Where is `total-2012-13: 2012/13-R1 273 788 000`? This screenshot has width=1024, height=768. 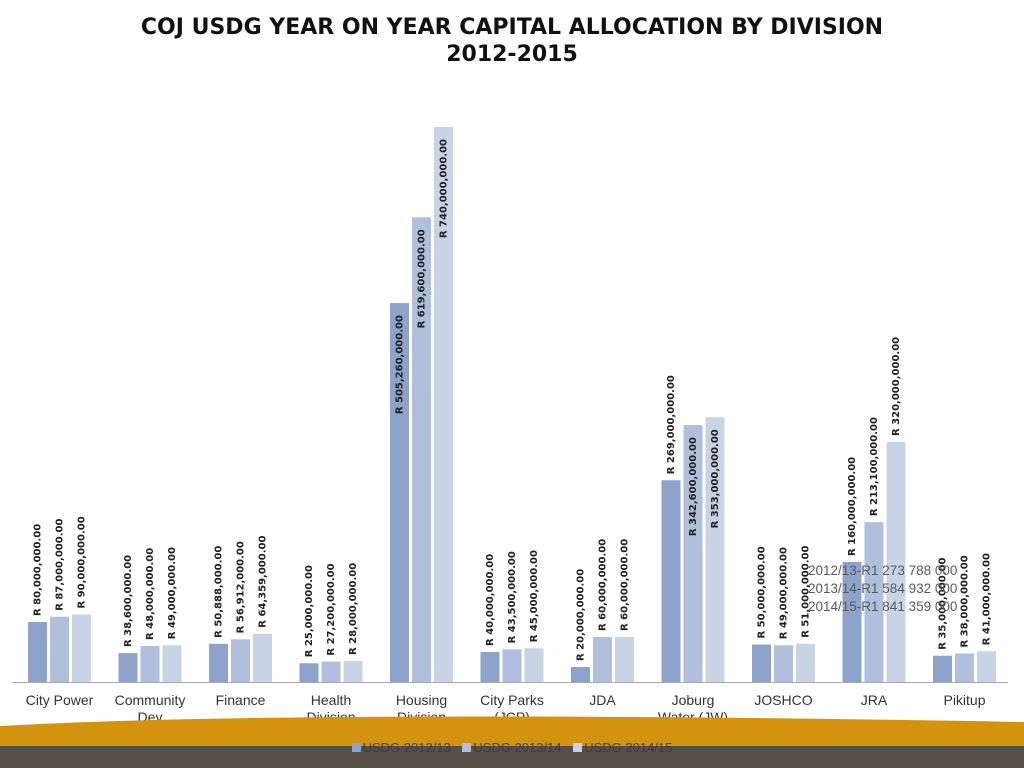 total-2012-13: 2012/13-R1 273 788 000 is located at coordinates (883, 570).